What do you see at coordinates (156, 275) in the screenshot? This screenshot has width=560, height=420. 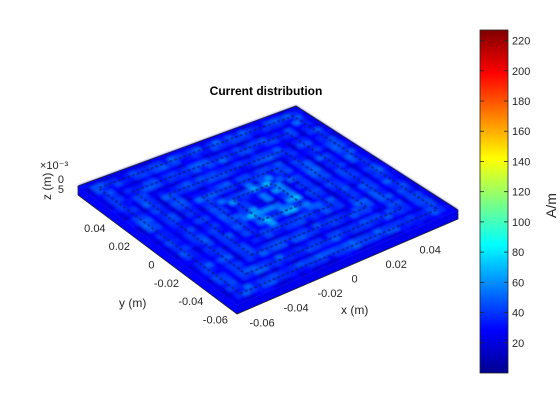 I see `y-axis-ticks: -0.06-0.04 -0.020 0.02 0.04` at bounding box center [156, 275].